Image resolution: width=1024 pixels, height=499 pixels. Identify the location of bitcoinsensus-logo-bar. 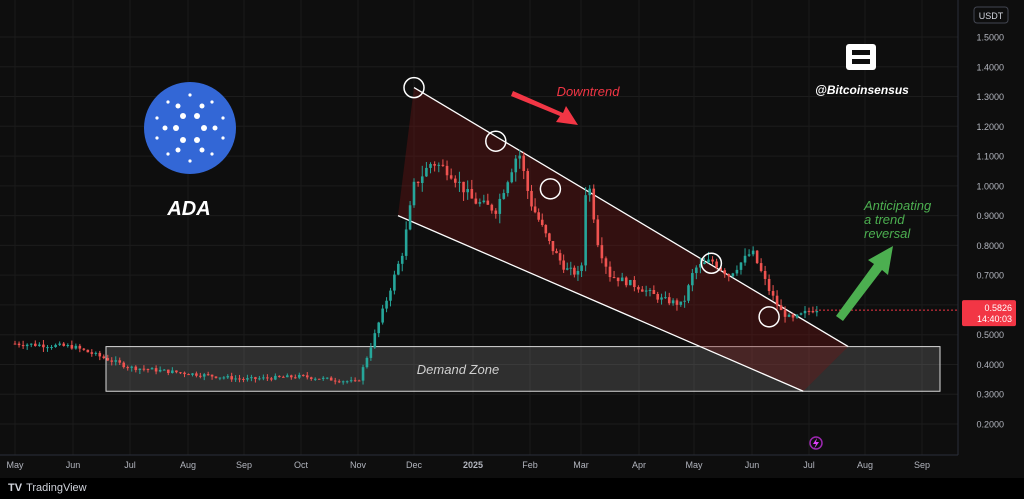
(861, 61).